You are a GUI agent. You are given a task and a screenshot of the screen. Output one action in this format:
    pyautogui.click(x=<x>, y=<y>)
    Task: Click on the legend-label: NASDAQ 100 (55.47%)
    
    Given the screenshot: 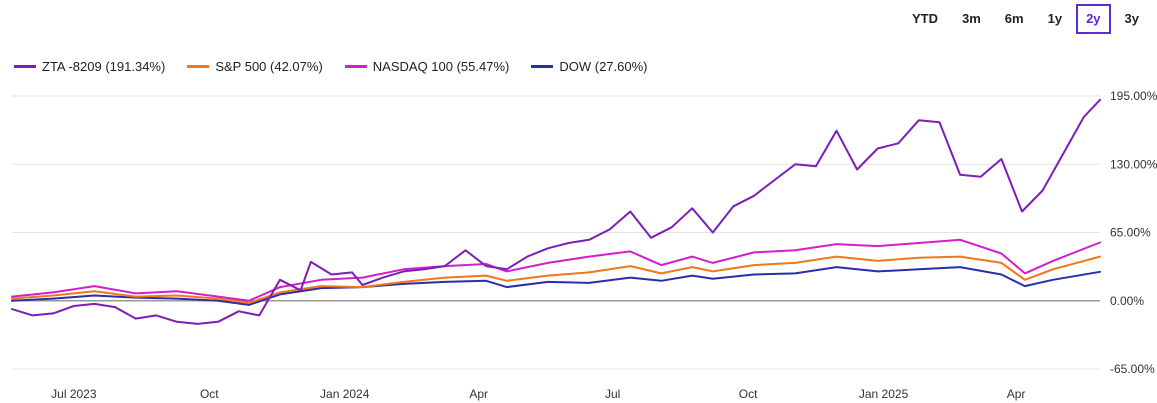 What is the action you would take?
    pyautogui.click(x=441, y=66)
    